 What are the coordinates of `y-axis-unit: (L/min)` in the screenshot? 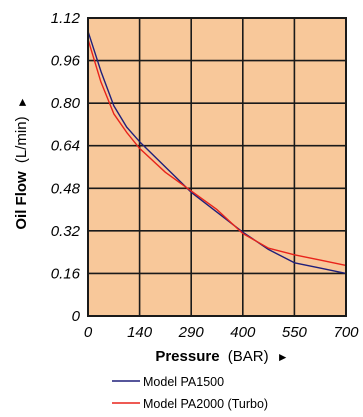 It's located at (21, 139).